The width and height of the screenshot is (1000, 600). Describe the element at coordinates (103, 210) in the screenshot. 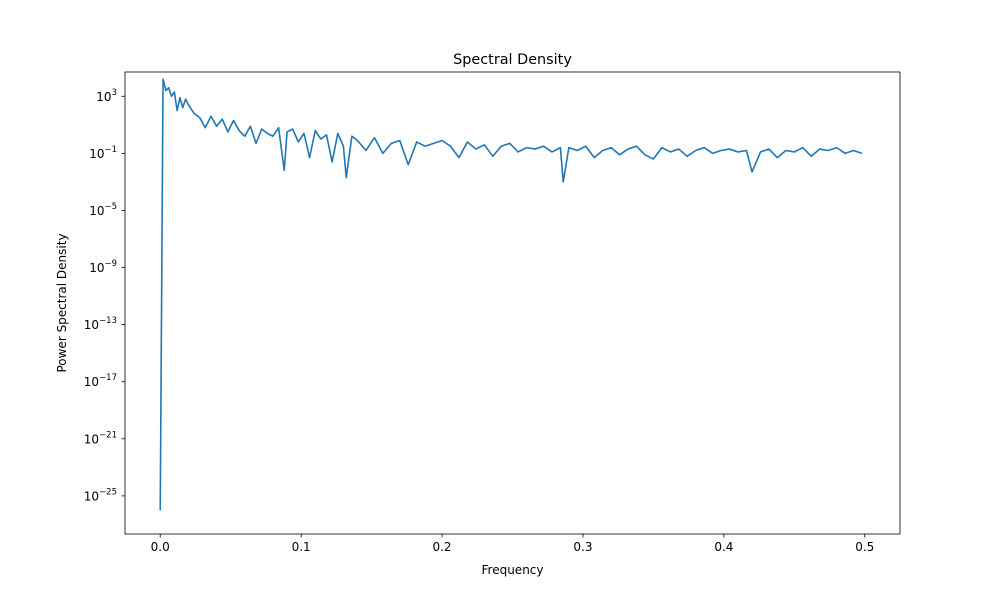

I see `y-tick-label: 10⁻⁵` at that location.